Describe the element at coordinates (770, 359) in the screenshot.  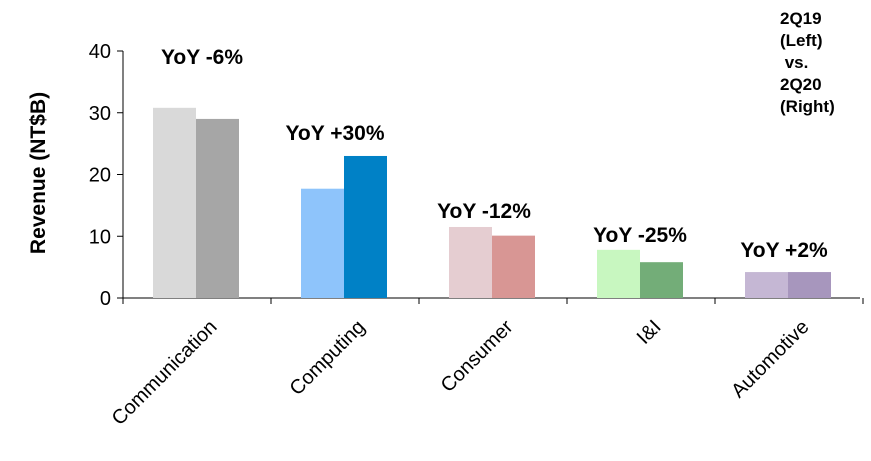
I see `x-tick-label: Automotive` at that location.